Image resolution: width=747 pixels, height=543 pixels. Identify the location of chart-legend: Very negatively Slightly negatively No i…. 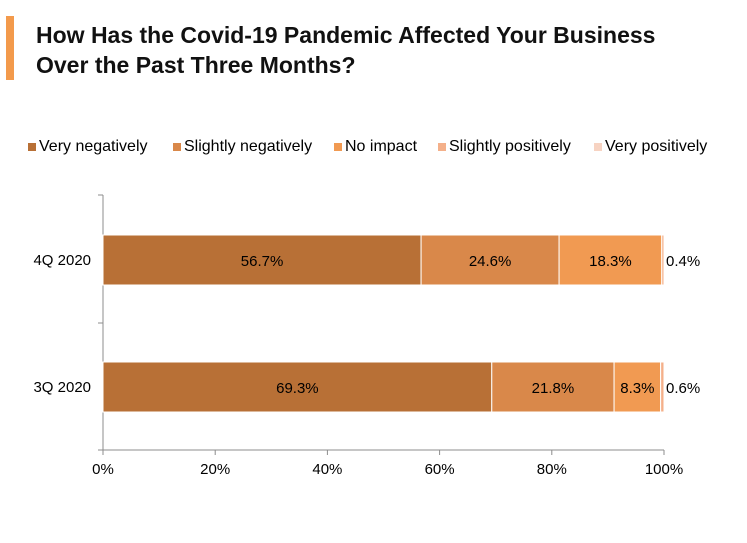
(384, 147).